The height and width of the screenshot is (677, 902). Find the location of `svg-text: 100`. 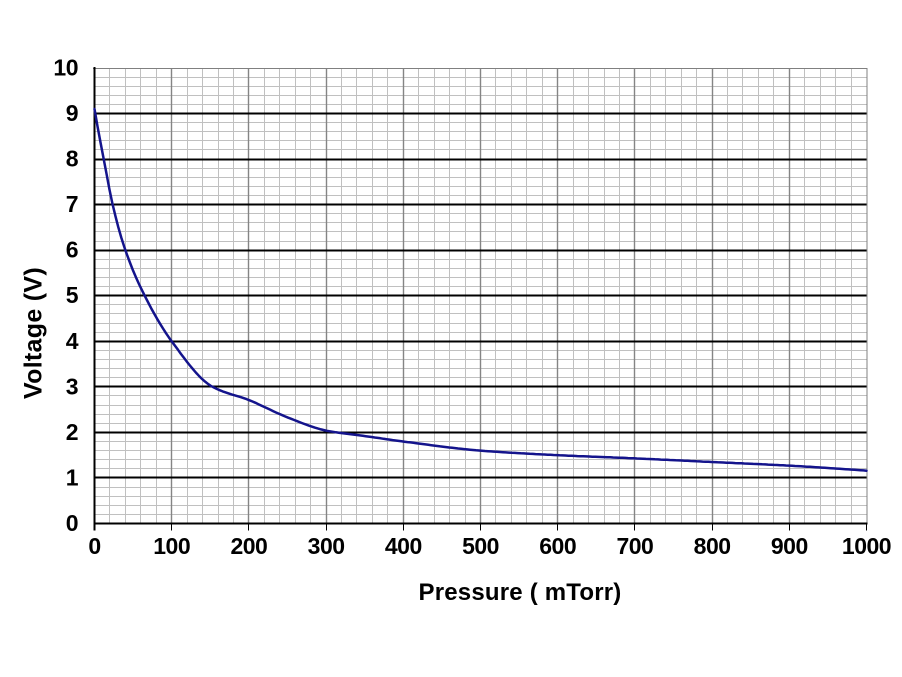

svg-text: 100 is located at coordinates (171, 546).